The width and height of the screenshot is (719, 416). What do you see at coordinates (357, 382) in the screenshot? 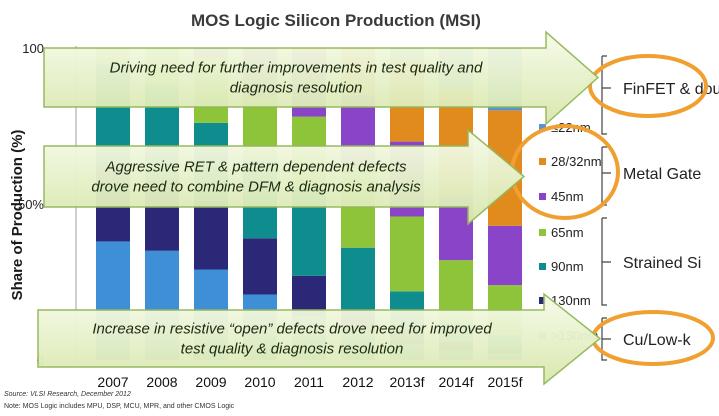
I see `x-tick-label: 2012` at bounding box center [357, 382].